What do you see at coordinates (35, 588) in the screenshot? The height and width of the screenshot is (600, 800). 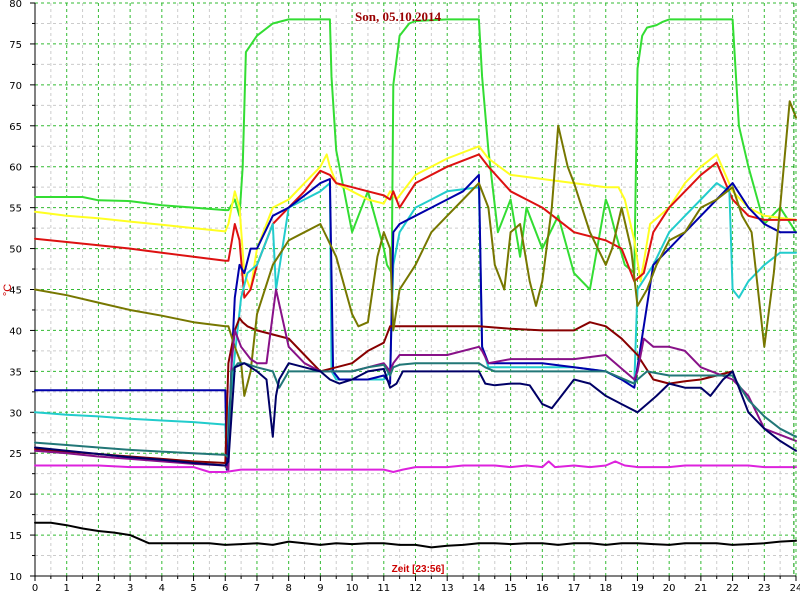 I see `x-tick-label: 0` at bounding box center [35, 588].